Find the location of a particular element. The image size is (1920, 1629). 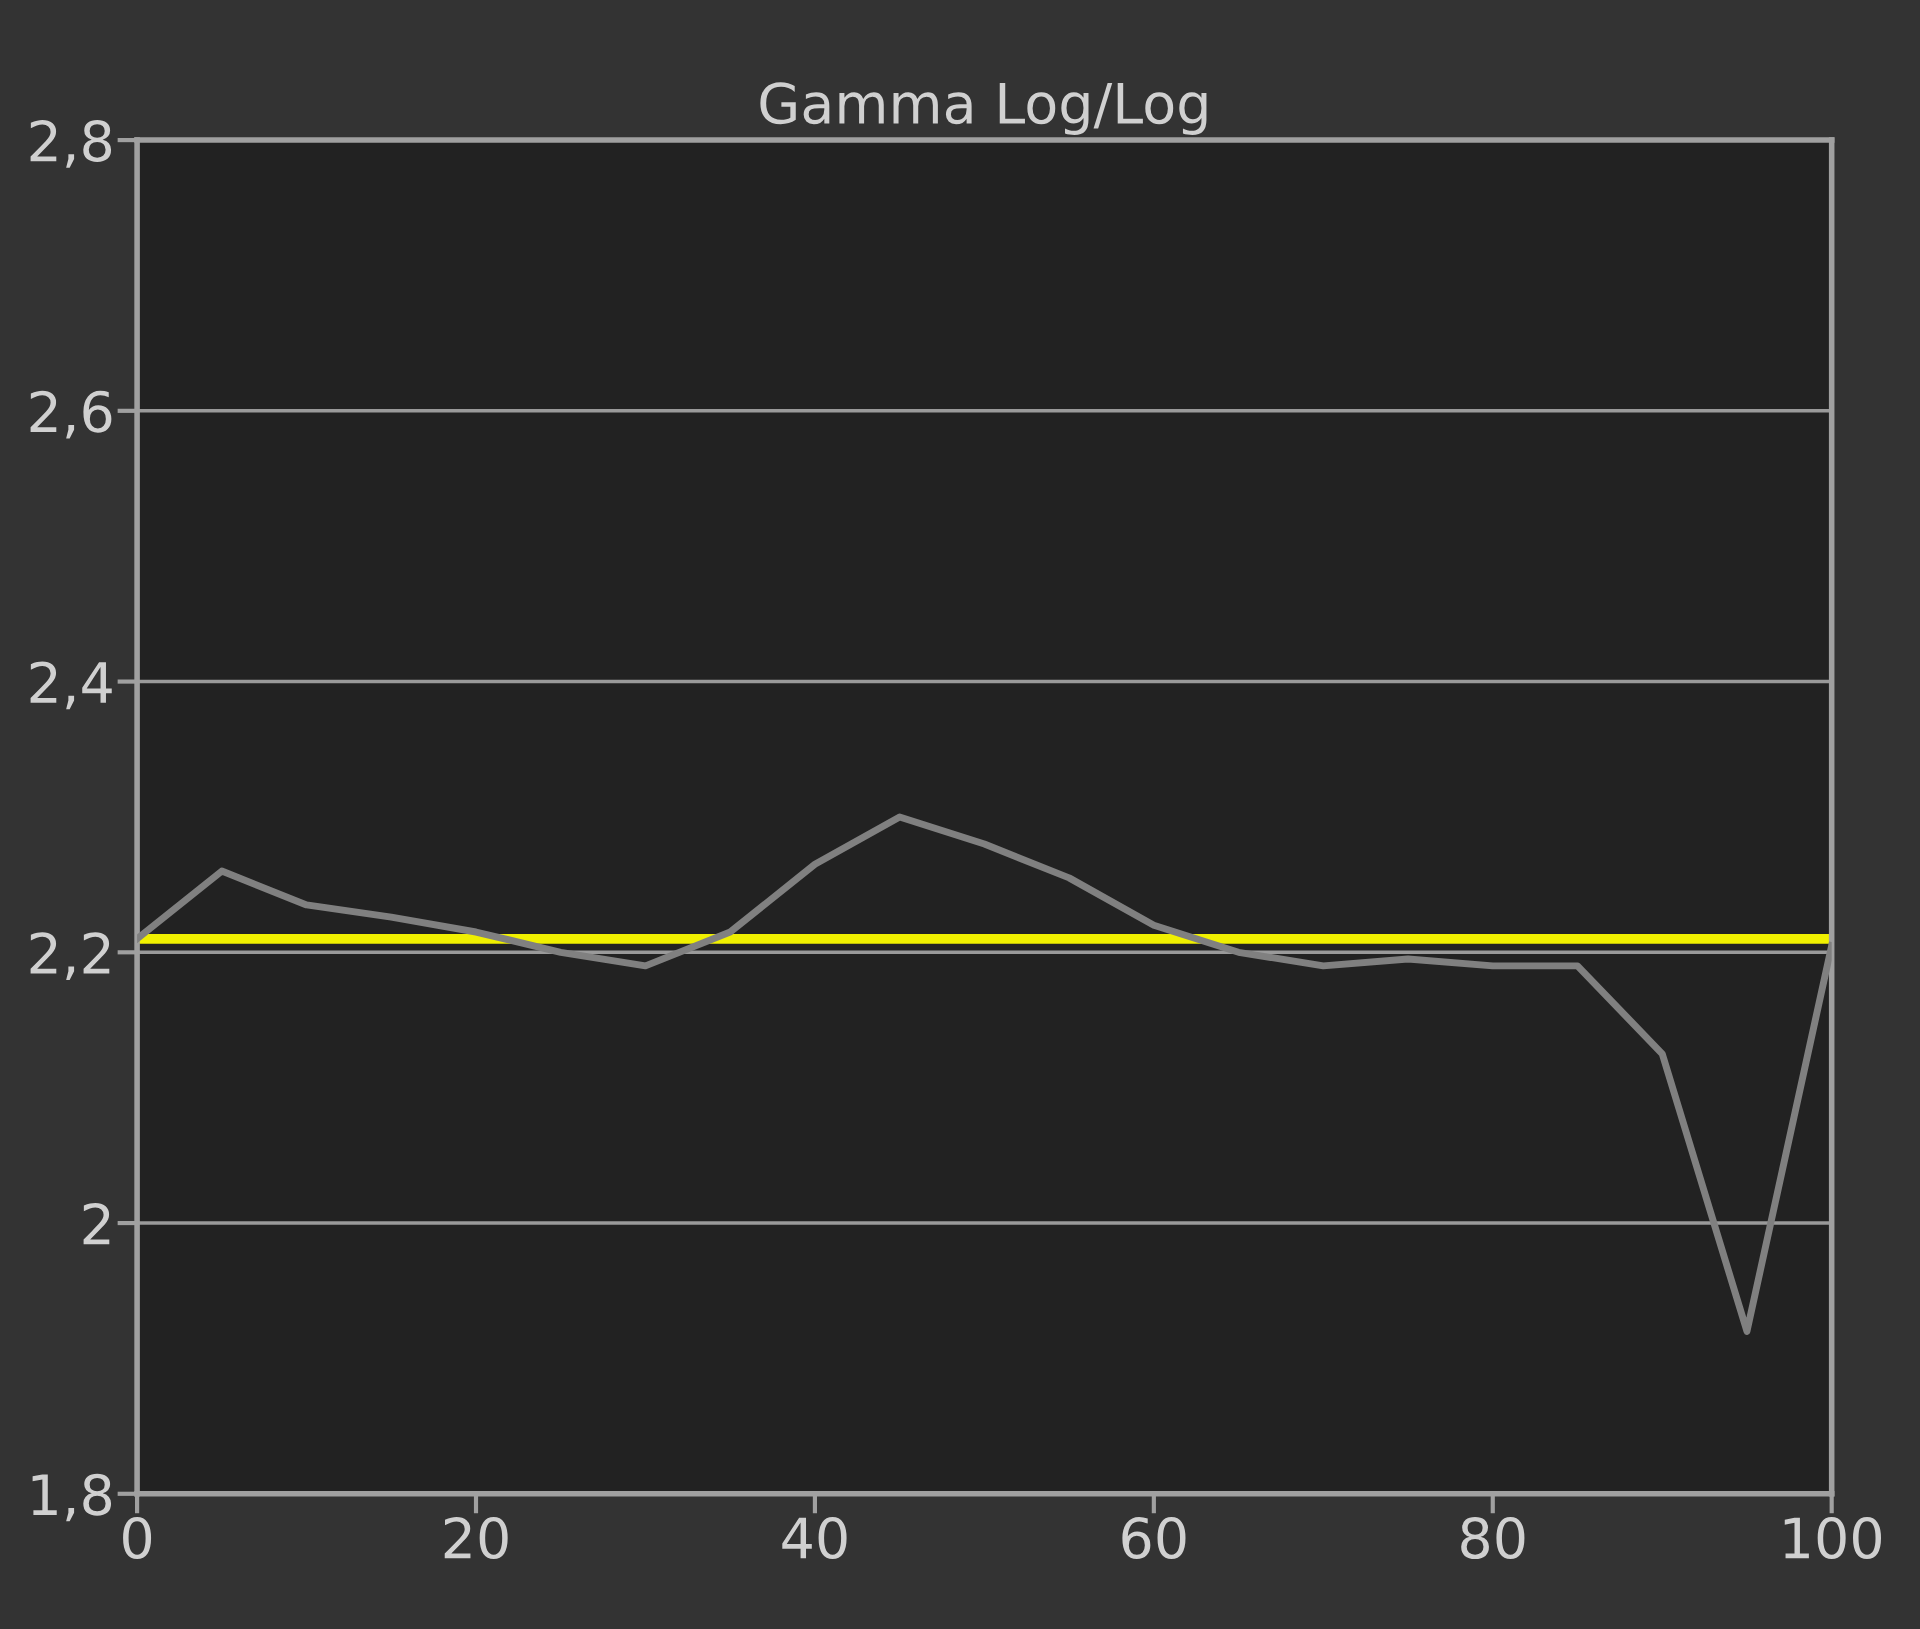

y-tick-label: 2,2 is located at coordinates (70, 956).